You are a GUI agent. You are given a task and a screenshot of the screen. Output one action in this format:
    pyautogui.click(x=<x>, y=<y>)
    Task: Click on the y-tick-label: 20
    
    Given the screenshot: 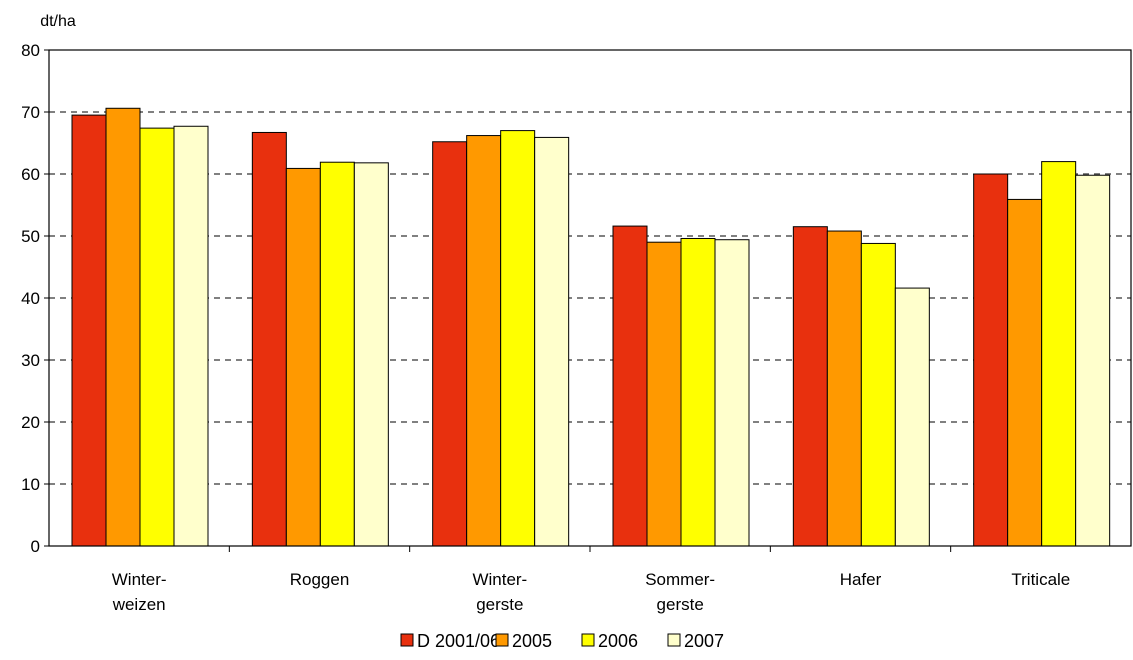 What is the action you would take?
    pyautogui.click(x=30, y=422)
    